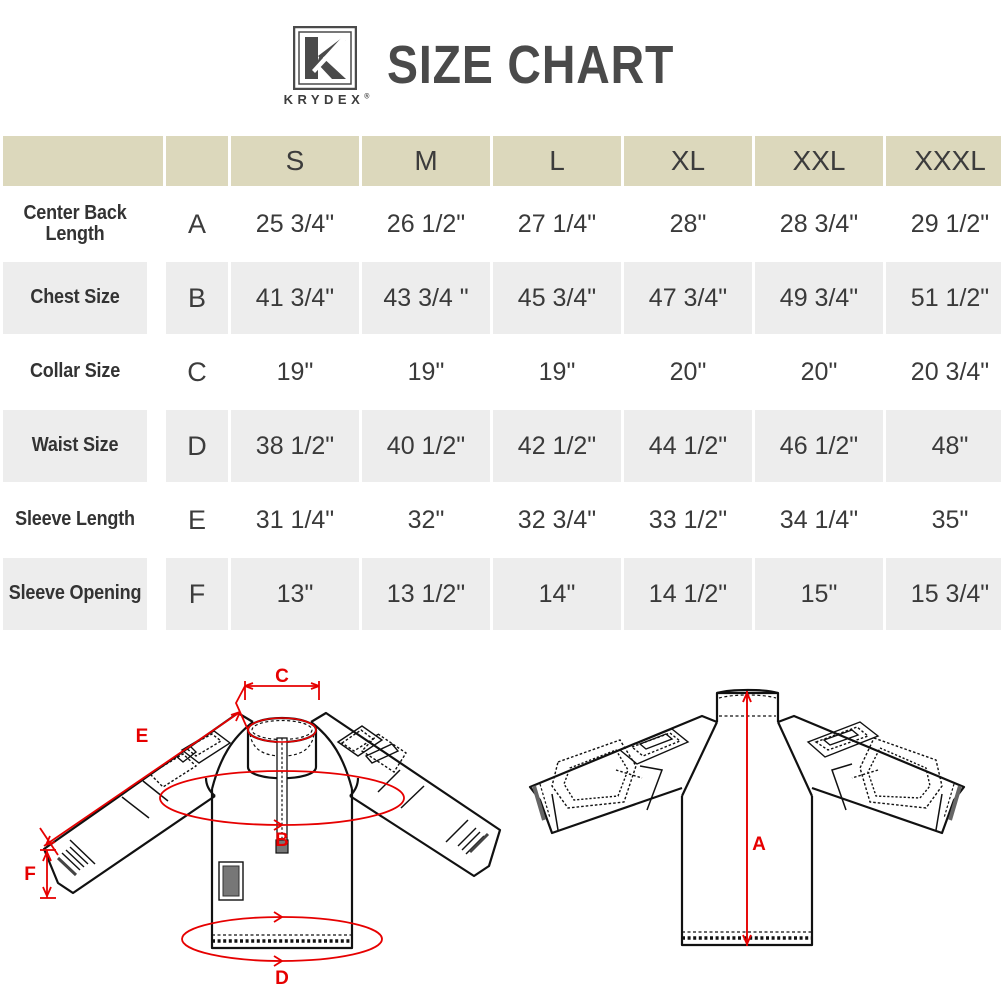 This screenshot has height=1001, width=1001. What do you see at coordinates (75, 594) in the screenshot?
I see `row-label-sleeve-opening: Sleeve Opening` at bounding box center [75, 594].